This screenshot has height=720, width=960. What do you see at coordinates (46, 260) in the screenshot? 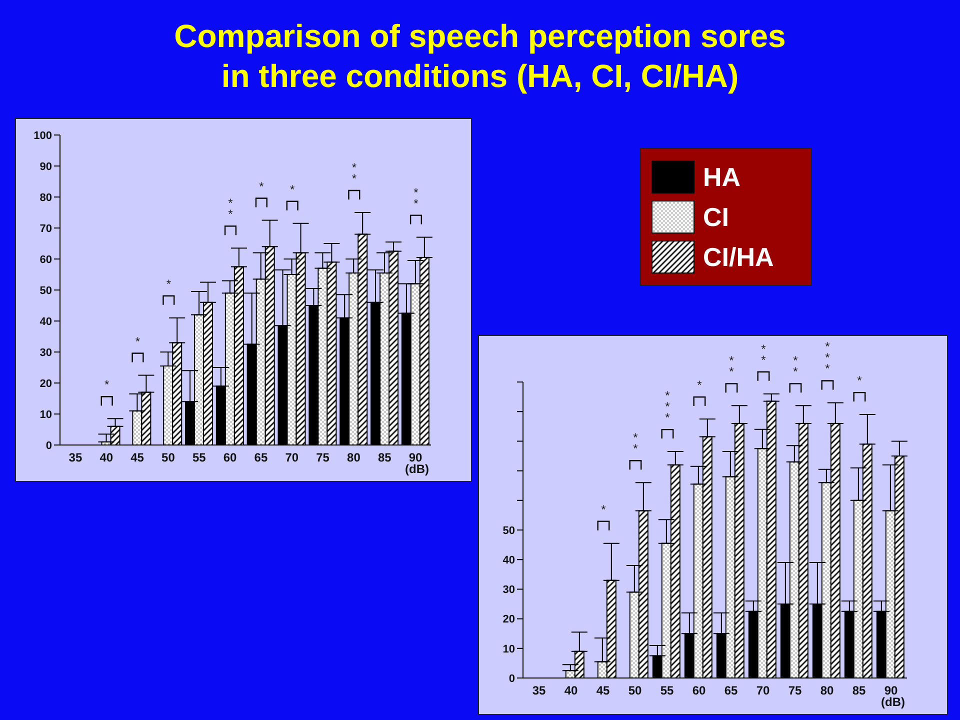
I see `y-tick-label: 60` at bounding box center [46, 260].